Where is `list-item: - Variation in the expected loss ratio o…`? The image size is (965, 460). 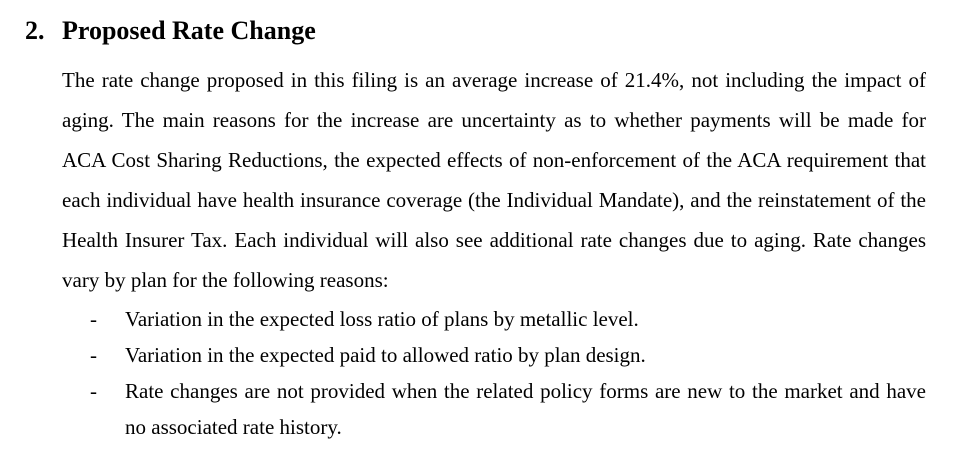
list-item: - Variation in the expected loss ratio o… is located at coordinates (494, 319).